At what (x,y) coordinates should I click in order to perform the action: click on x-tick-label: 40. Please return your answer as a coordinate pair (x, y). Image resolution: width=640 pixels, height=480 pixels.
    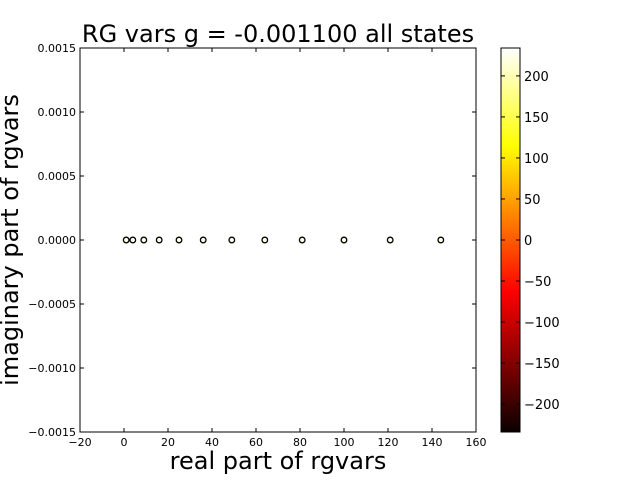
    Looking at the image, I should click on (212, 442).